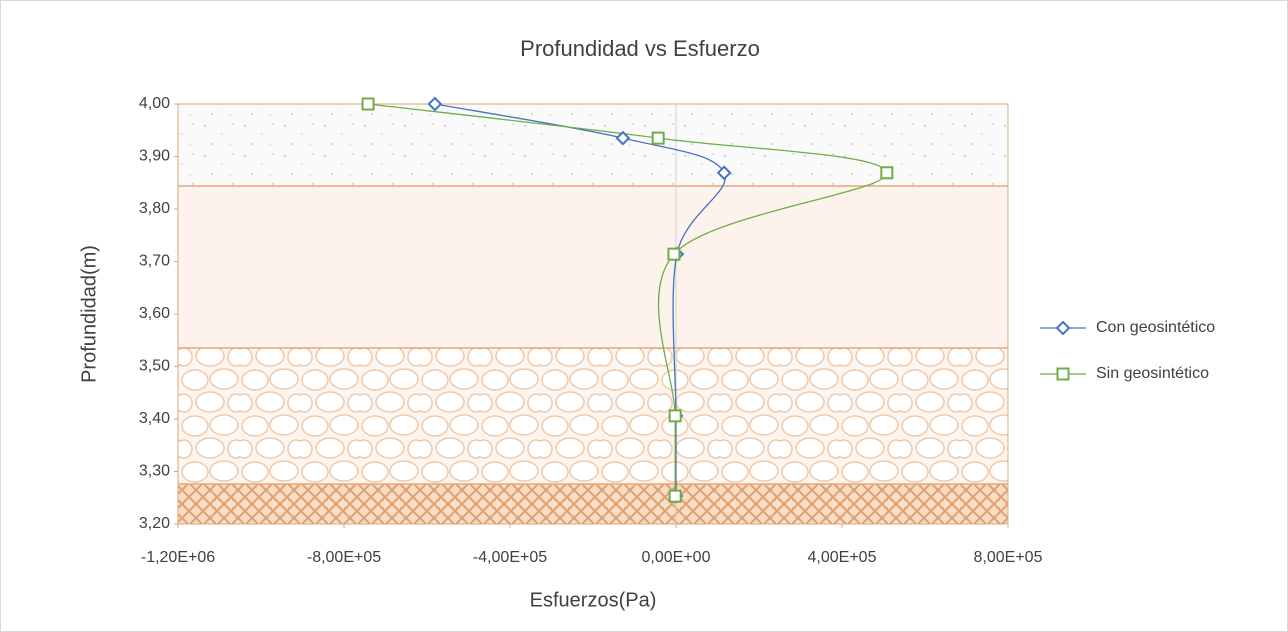 Image resolution: width=1288 pixels, height=632 pixels. Describe the element at coordinates (344, 557) in the screenshot. I see `x-tick-label: -8,00E+05` at that location.